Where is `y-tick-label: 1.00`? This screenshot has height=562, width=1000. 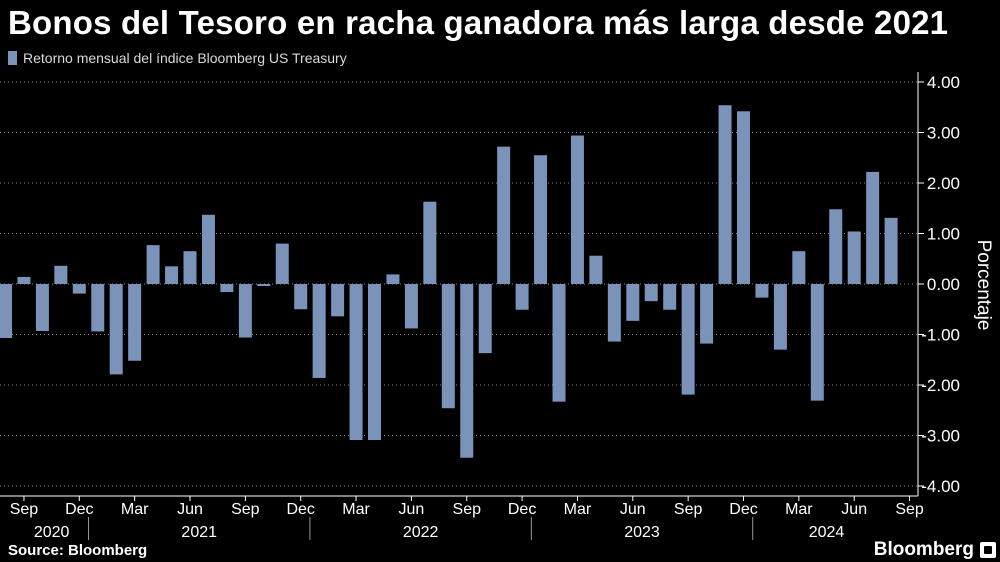
y-tick-label: 1.00 is located at coordinates (943, 234).